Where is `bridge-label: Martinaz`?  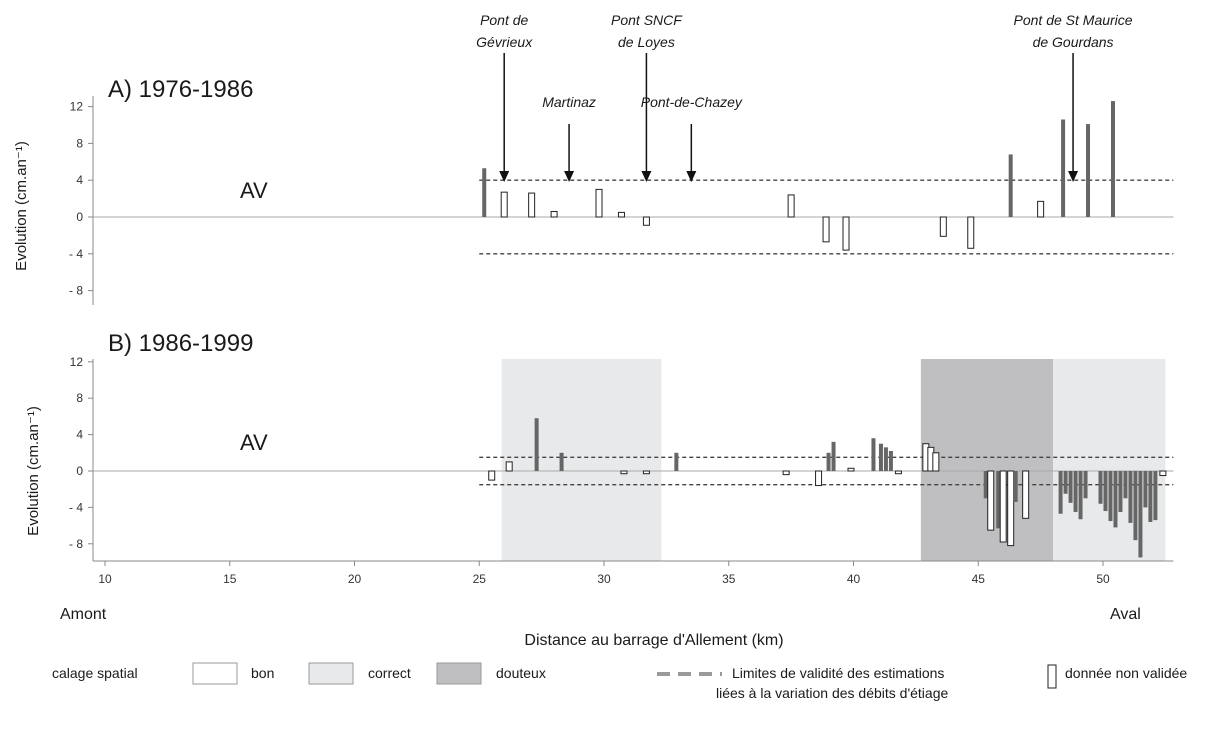 bridge-label: Martinaz is located at coordinates (569, 102).